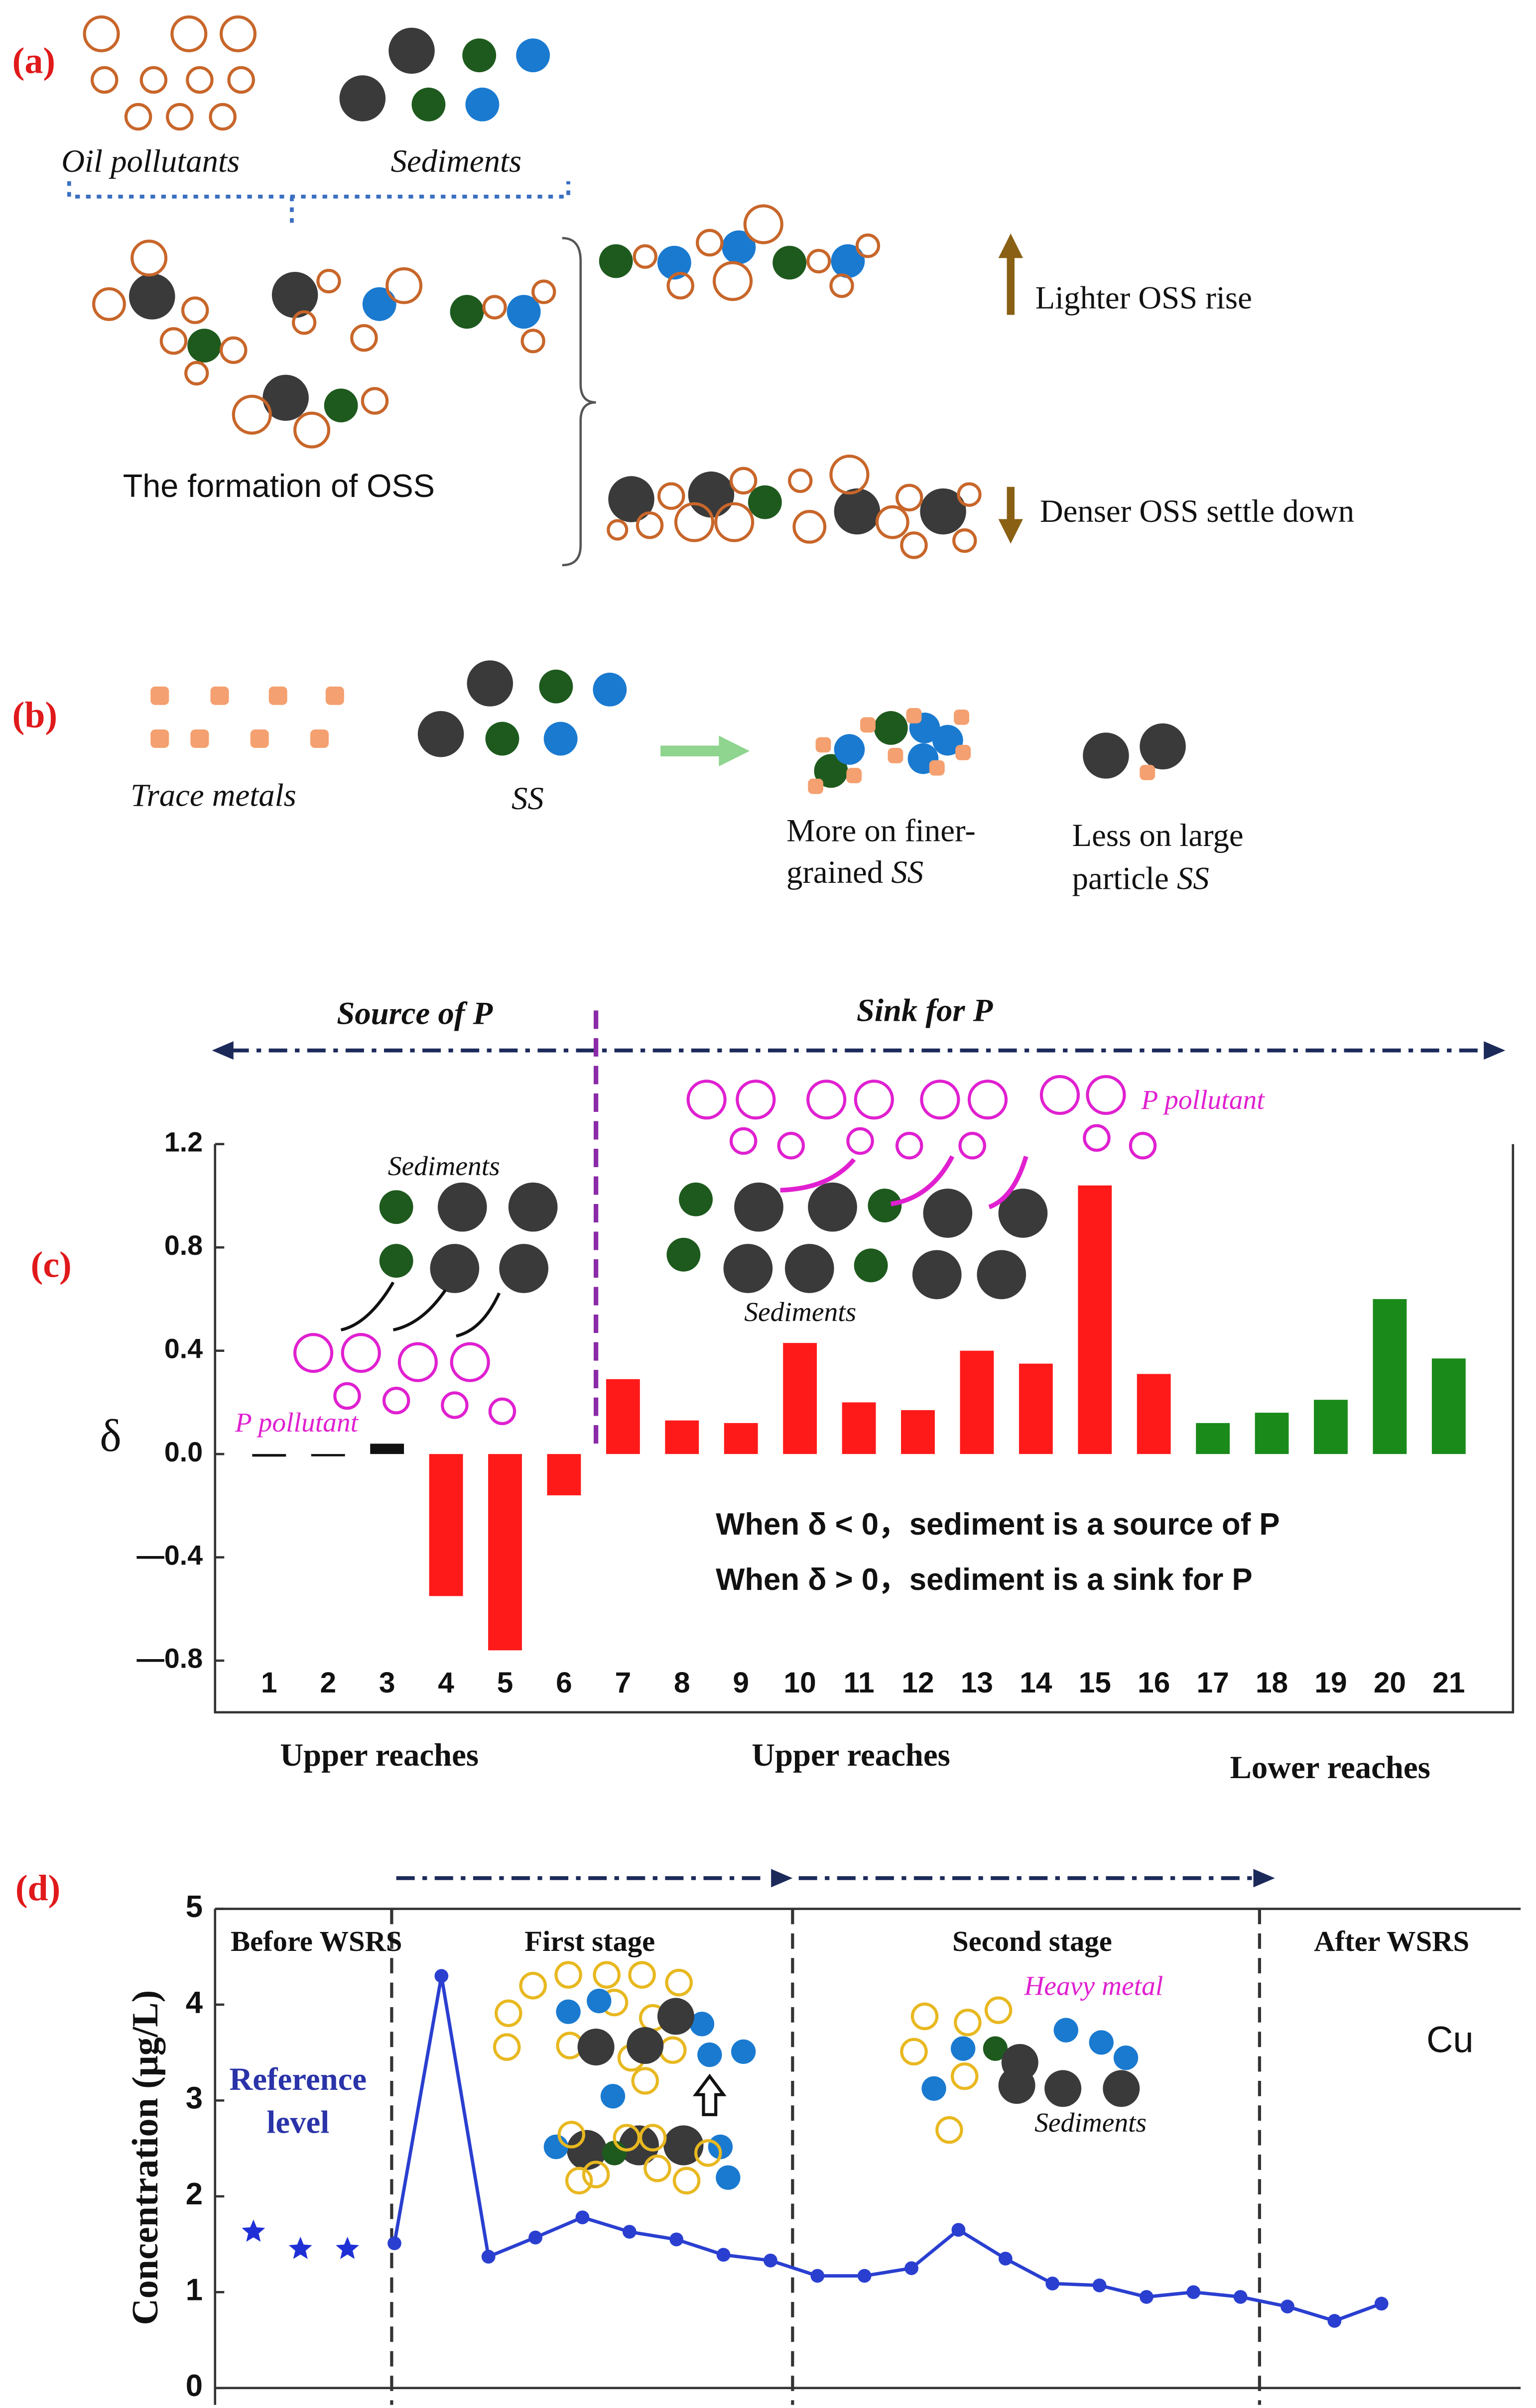  I want to click on y-tick-label: 0.4, so click(183, 1348).